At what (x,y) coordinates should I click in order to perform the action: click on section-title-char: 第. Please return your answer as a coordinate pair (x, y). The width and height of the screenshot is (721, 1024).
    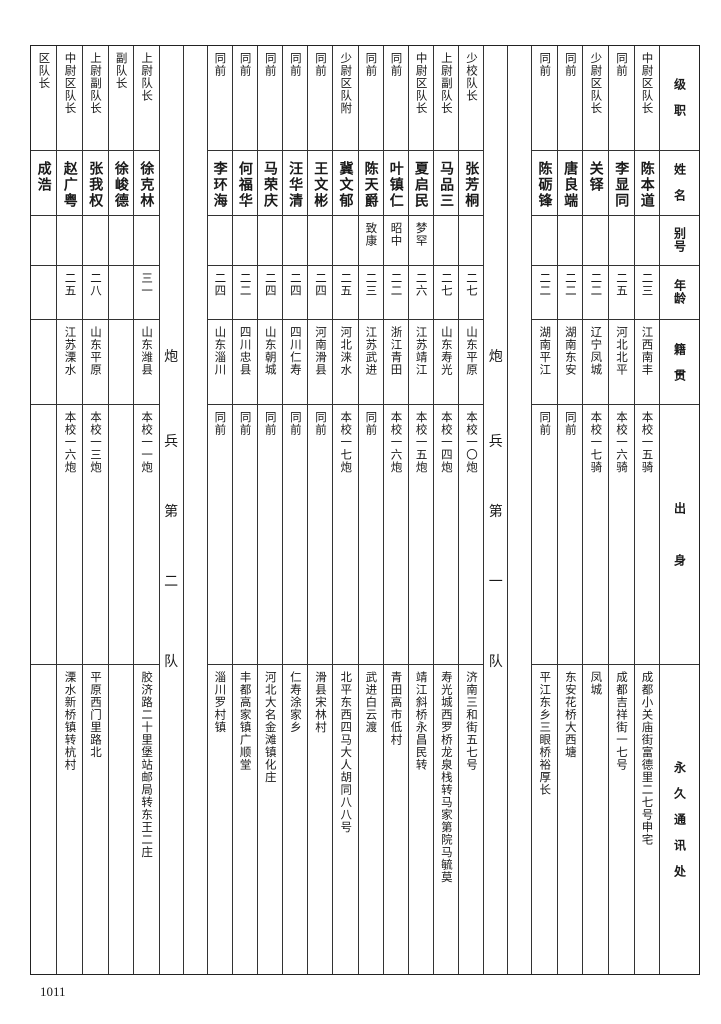
    Looking at the image, I should click on (495, 512).